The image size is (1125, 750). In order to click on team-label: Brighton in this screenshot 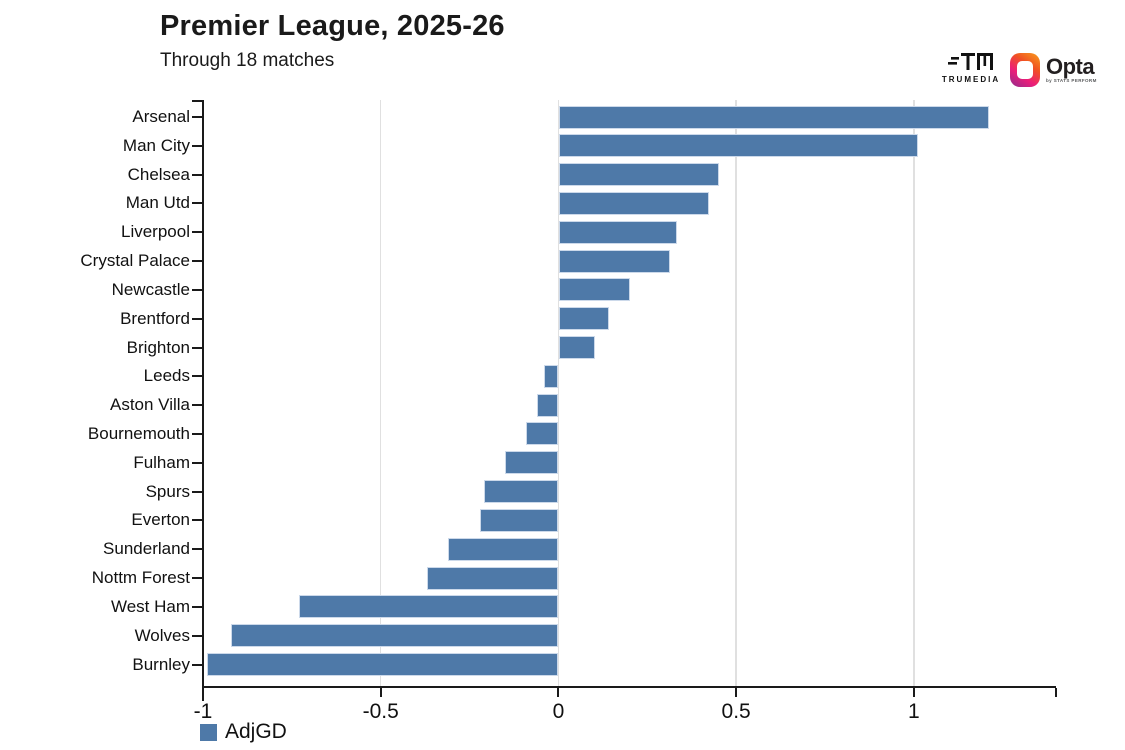, I will do `click(158, 347)`.